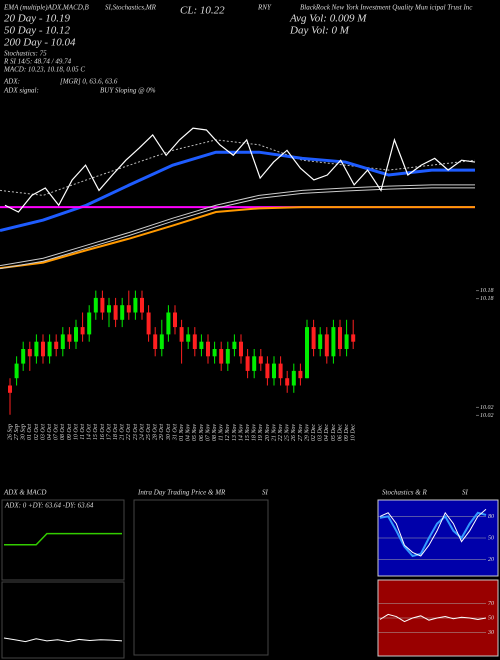 The width and height of the screenshot is (500, 660). Describe the element at coordinates (37, 19) in the screenshot. I see `ma-20: 20 Day - 10.19` at that location.